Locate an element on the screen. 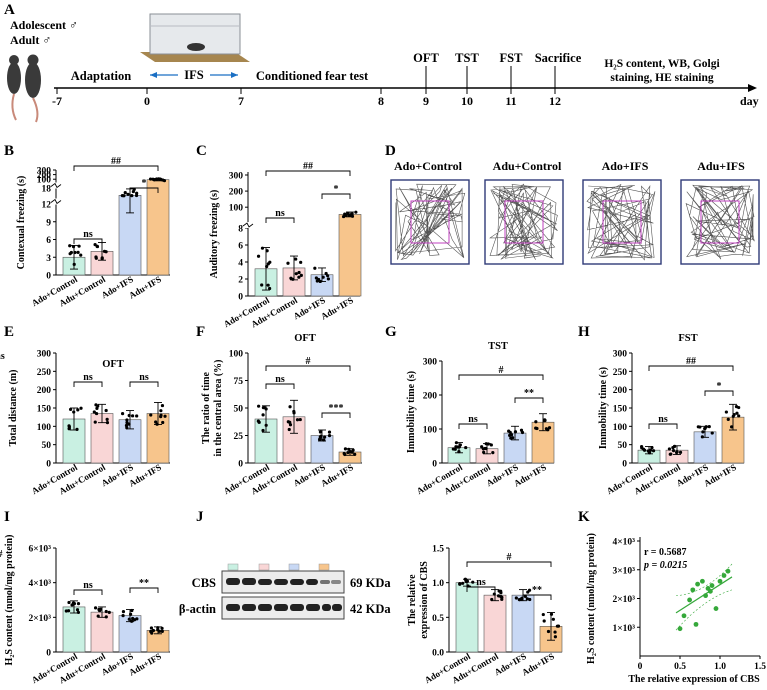 This screenshot has width=767, height=690. arena-box is located at coordinates (524, 222).